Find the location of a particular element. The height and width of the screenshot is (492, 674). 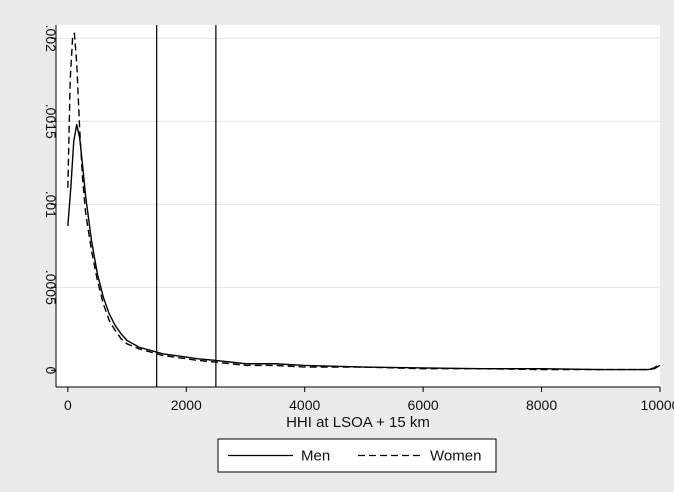

x-tick-label-3: 6000 is located at coordinates (423, 405).